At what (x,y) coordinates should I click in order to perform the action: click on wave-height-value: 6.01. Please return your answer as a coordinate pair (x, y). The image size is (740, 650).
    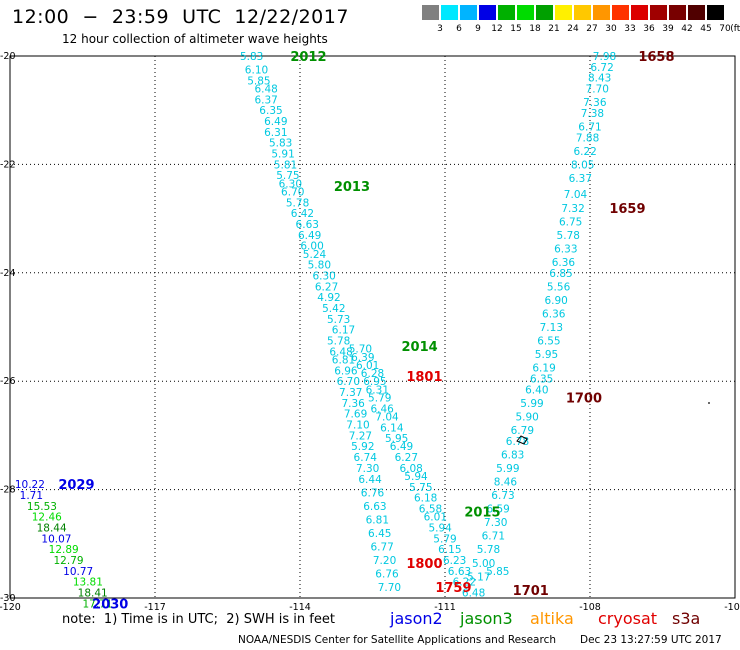
    Looking at the image, I should click on (435, 518).